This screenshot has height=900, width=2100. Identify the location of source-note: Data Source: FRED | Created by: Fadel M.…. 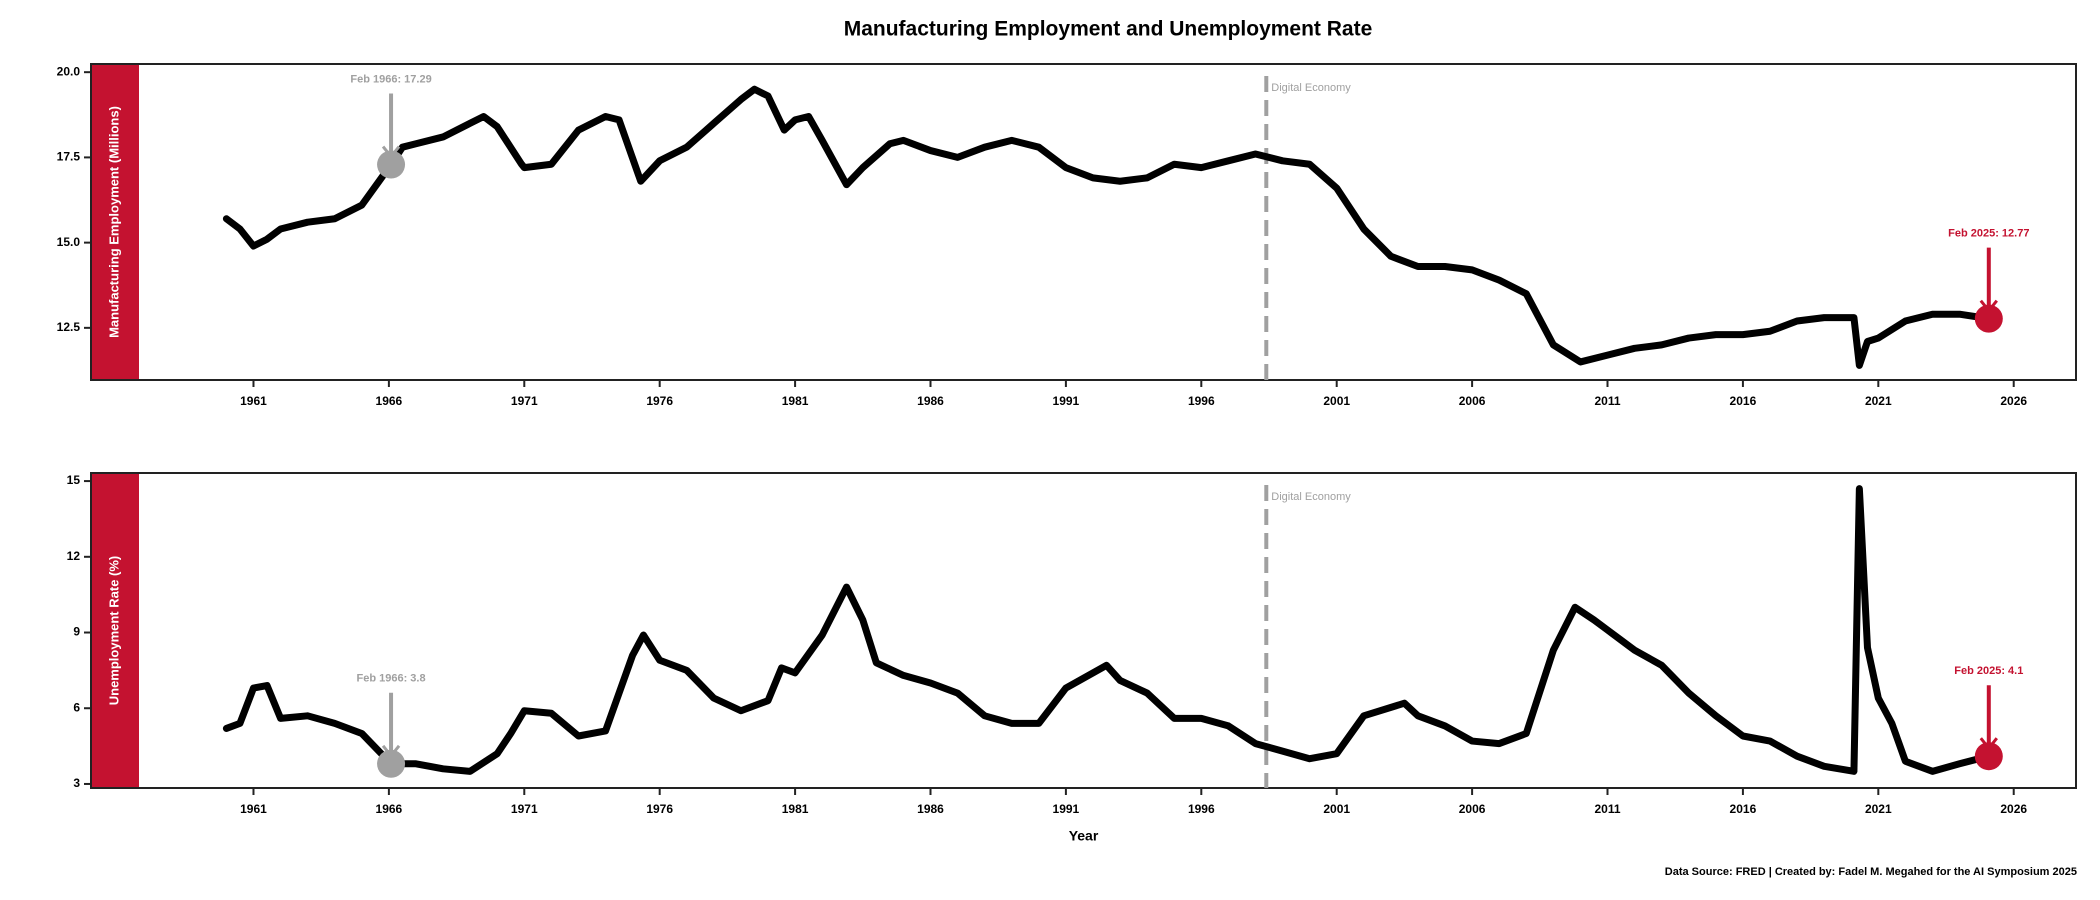
(1871, 872).